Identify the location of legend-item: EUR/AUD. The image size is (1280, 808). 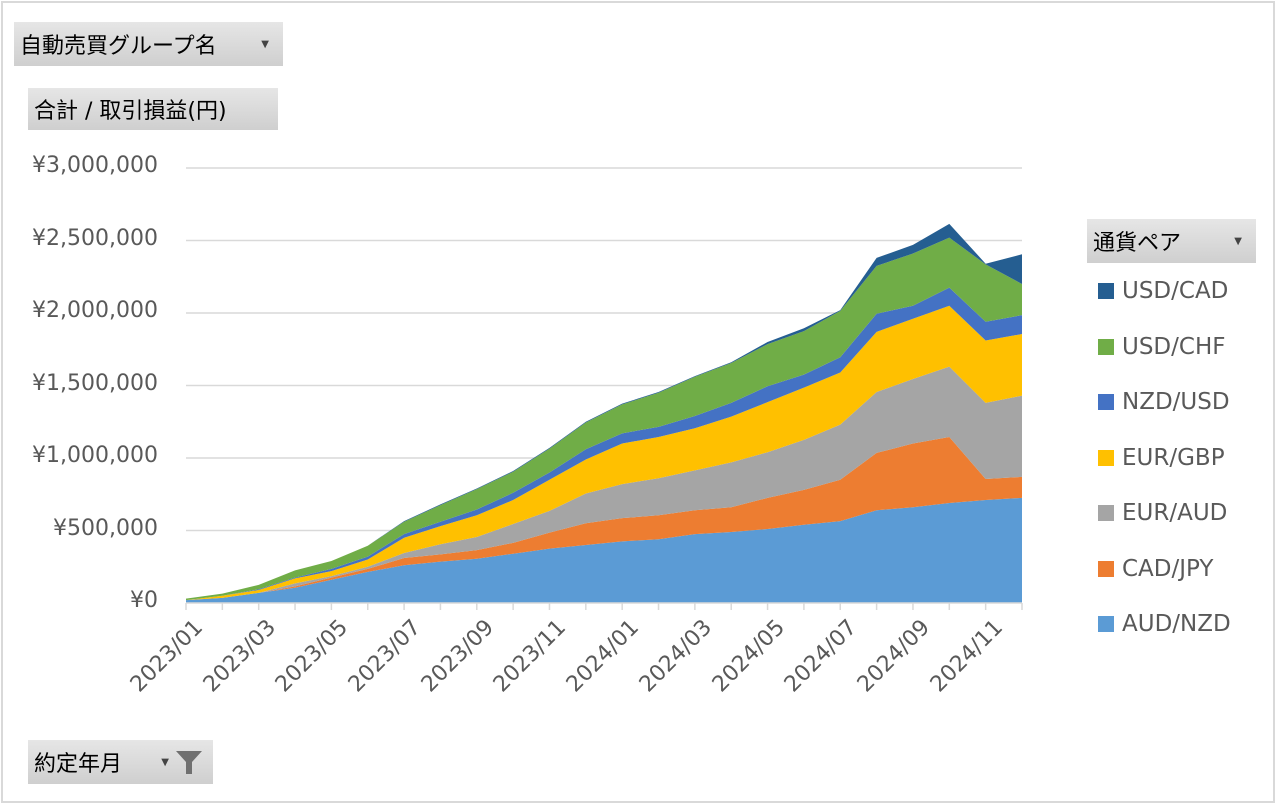
(1162, 513).